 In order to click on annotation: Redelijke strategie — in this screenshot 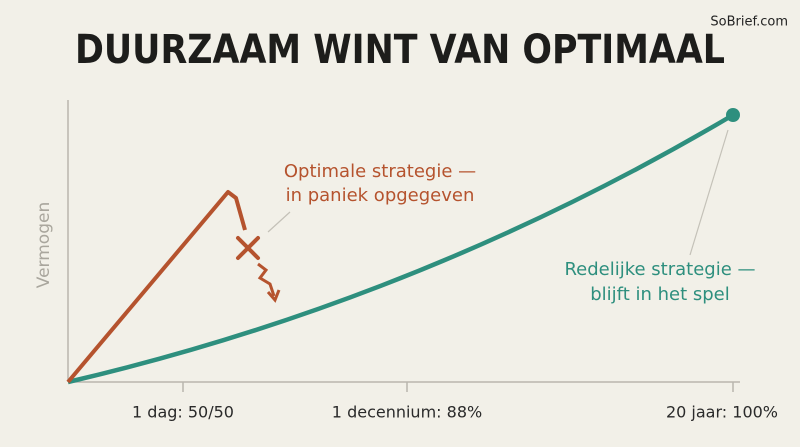, I will do `click(659, 269)`.